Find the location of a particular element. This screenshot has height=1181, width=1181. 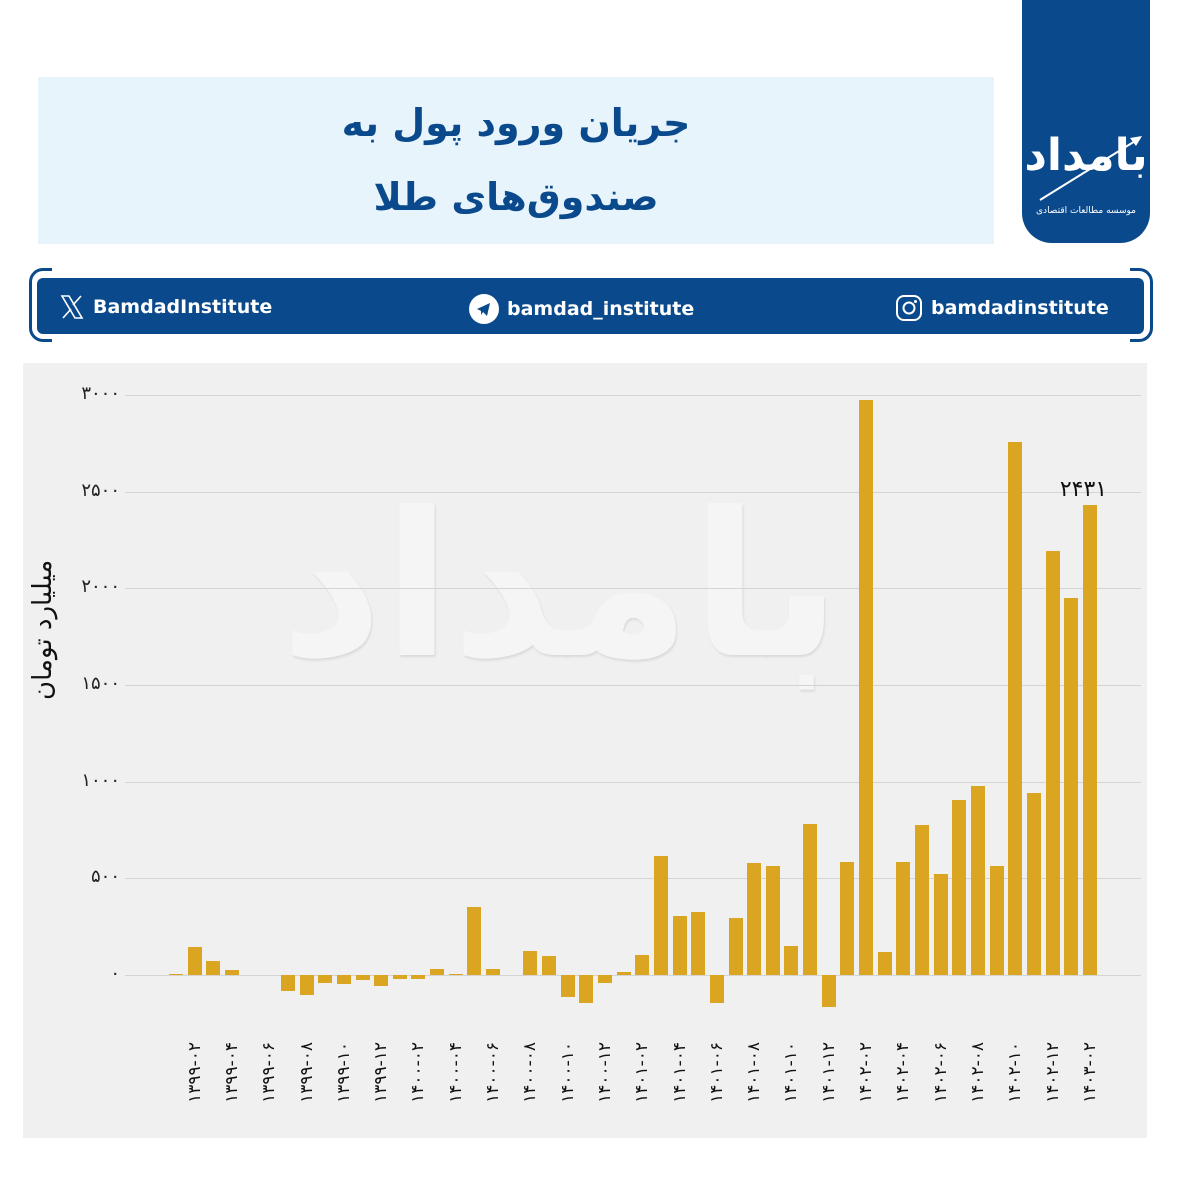

y-tick-label: ۳۰۰۰ is located at coordinates (100, 393).